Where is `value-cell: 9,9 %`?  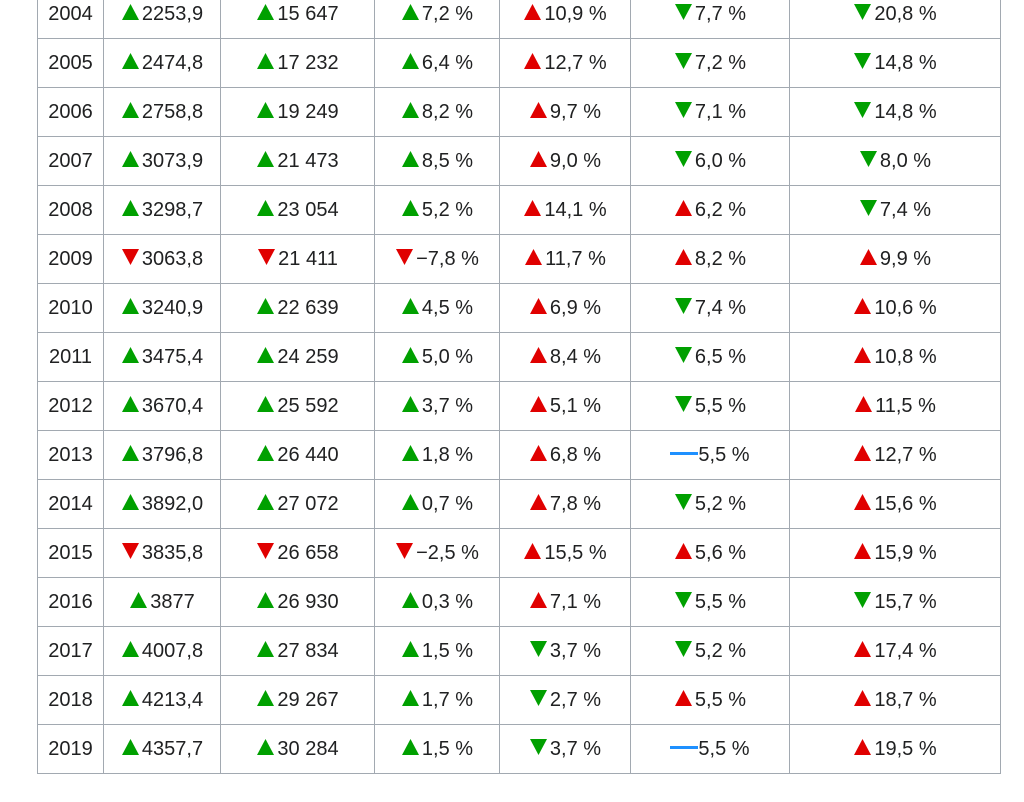 value-cell: 9,9 % is located at coordinates (895, 259).